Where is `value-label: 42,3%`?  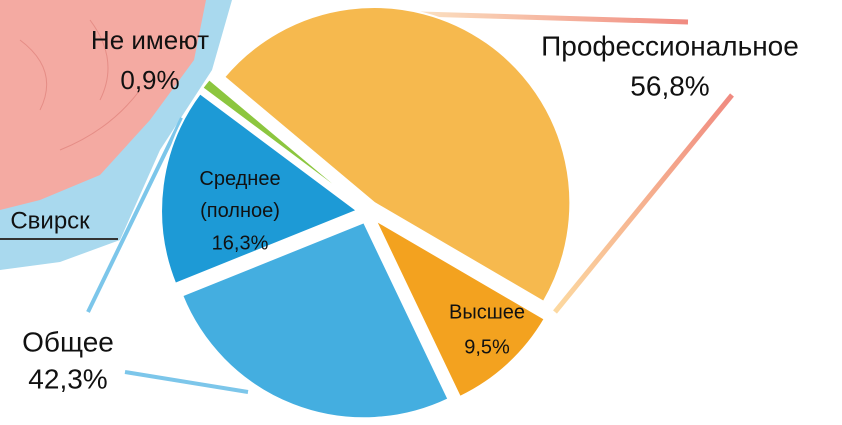 value-label: 42,3% is located at coordinates (67, 378).